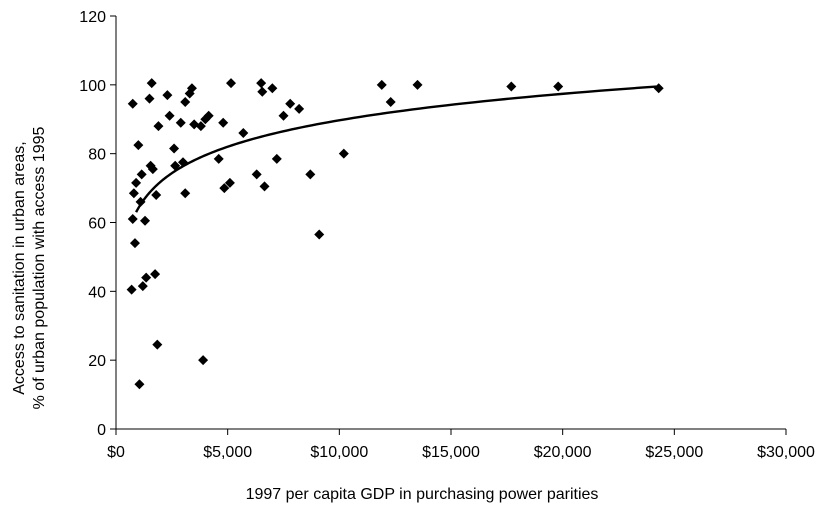  I want to click on x-tick-label: $30,000, so click(786, 452).